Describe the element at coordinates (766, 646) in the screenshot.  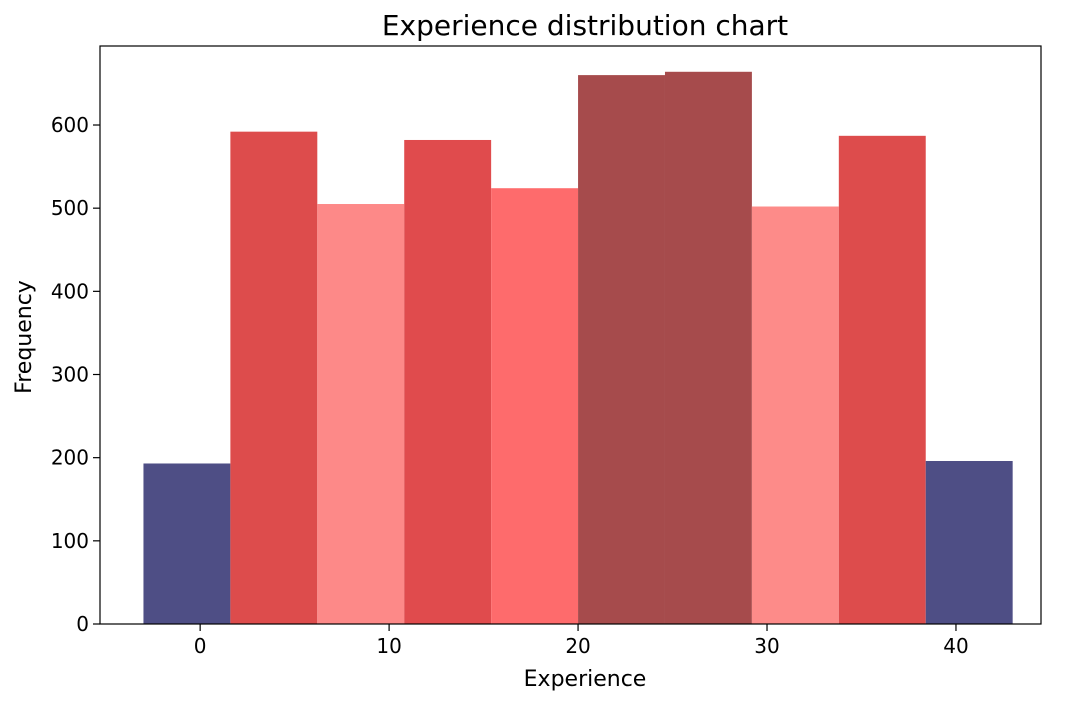
I see `x-tick-label-3: 30` at that location.